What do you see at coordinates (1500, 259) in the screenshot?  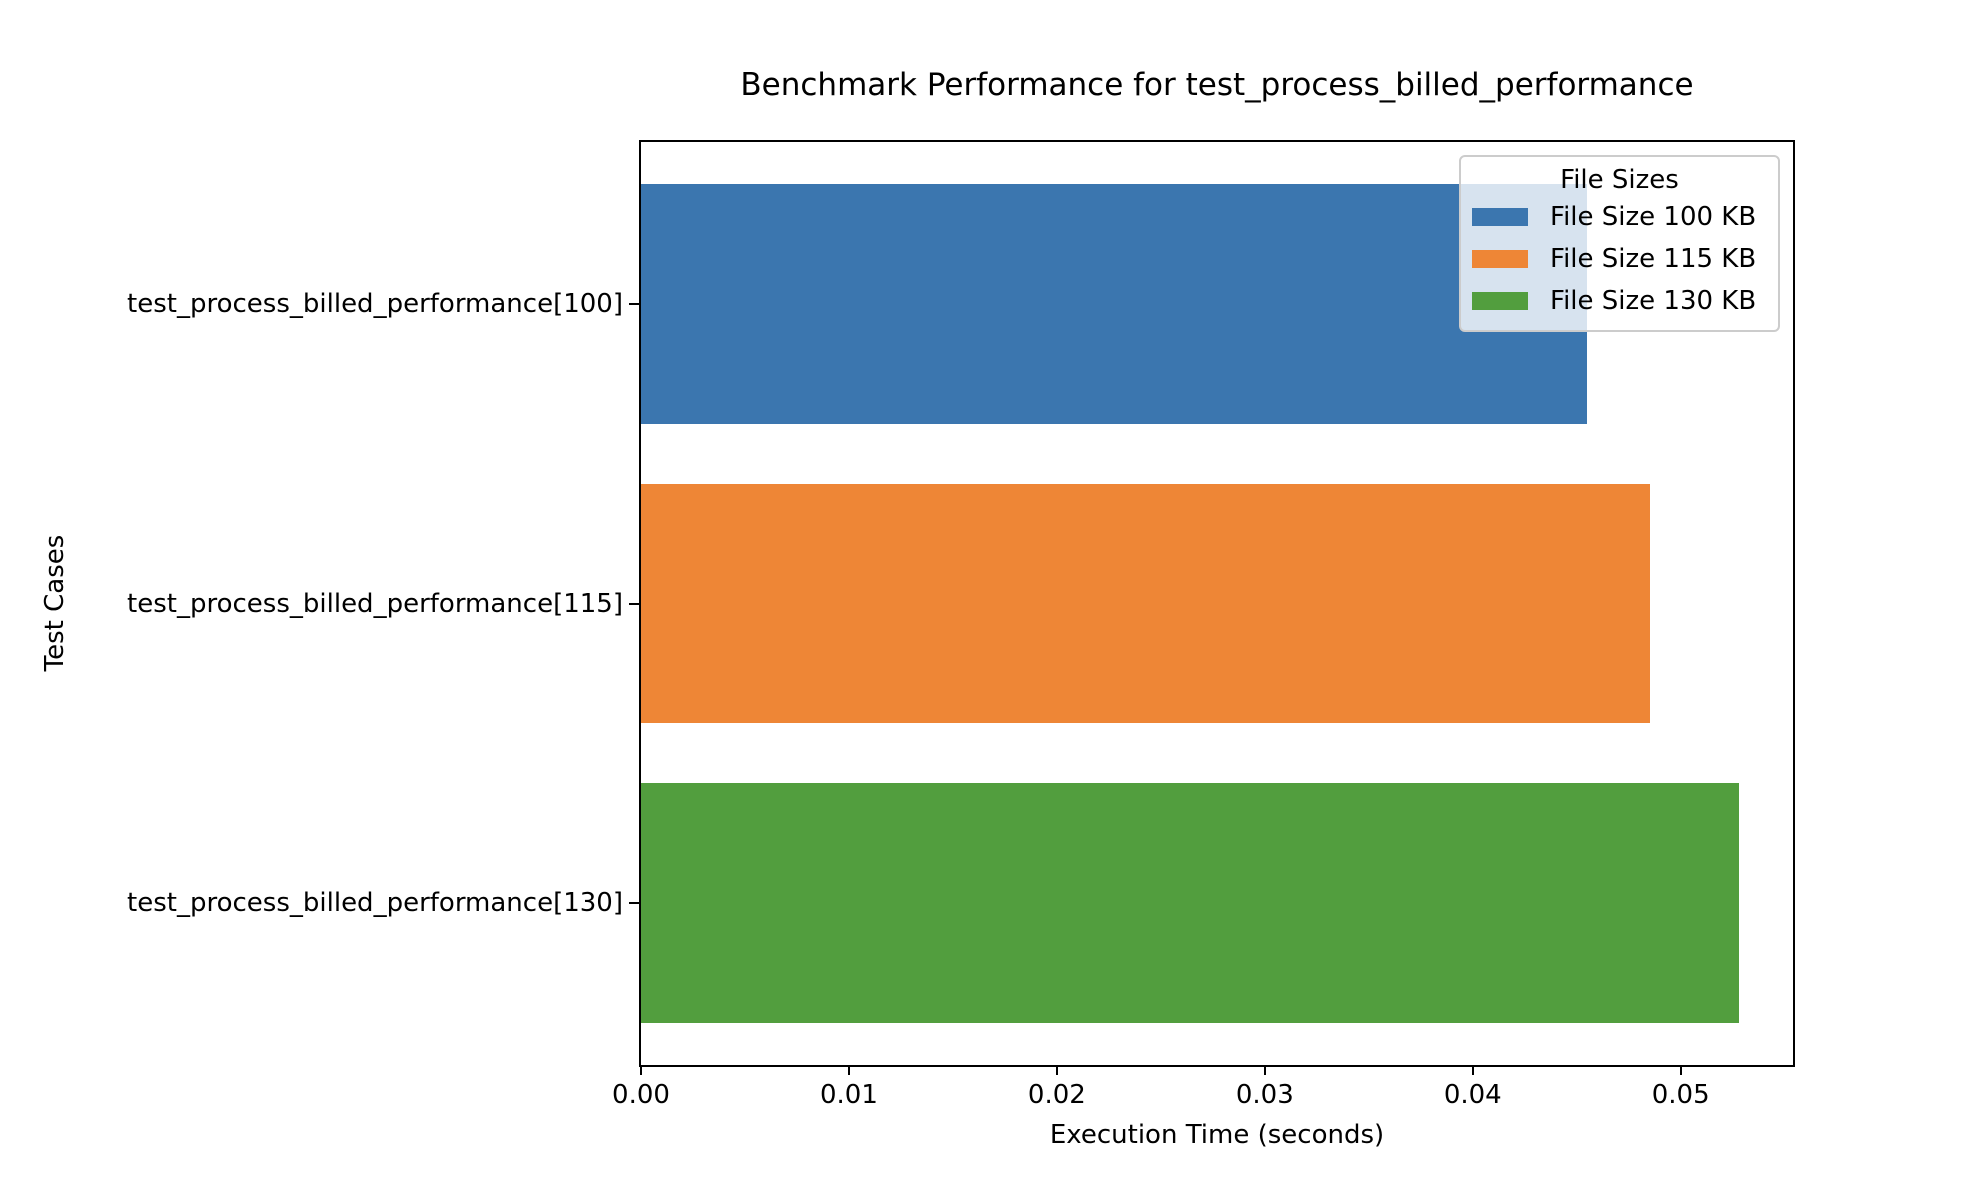 I see `legend-swatch-orange-icon` at bounding box center [1500, 259].